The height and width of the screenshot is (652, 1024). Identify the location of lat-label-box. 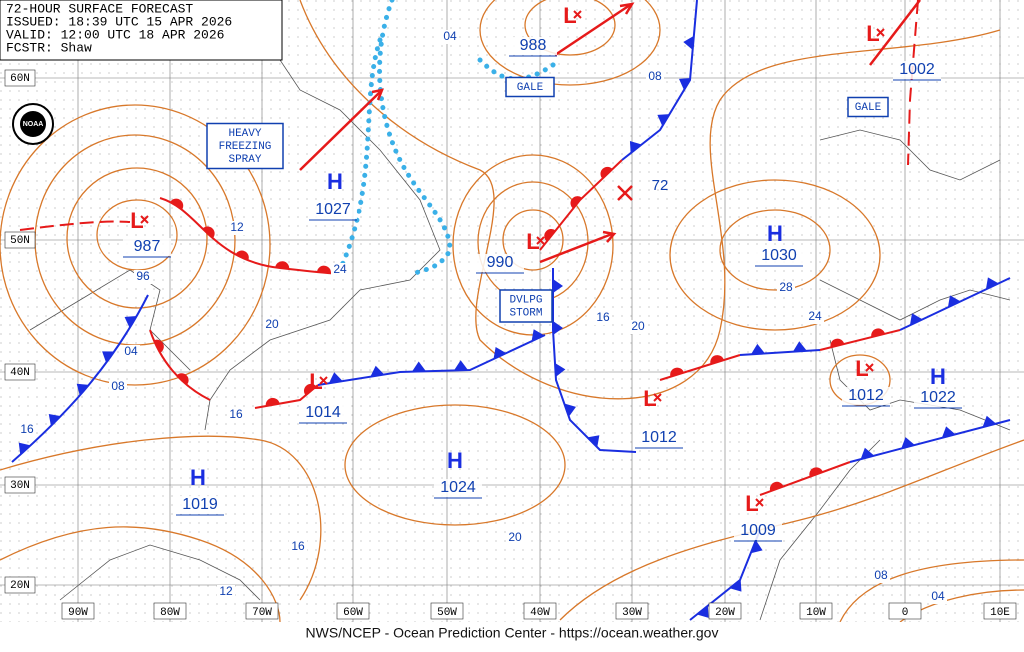
(20, 485).